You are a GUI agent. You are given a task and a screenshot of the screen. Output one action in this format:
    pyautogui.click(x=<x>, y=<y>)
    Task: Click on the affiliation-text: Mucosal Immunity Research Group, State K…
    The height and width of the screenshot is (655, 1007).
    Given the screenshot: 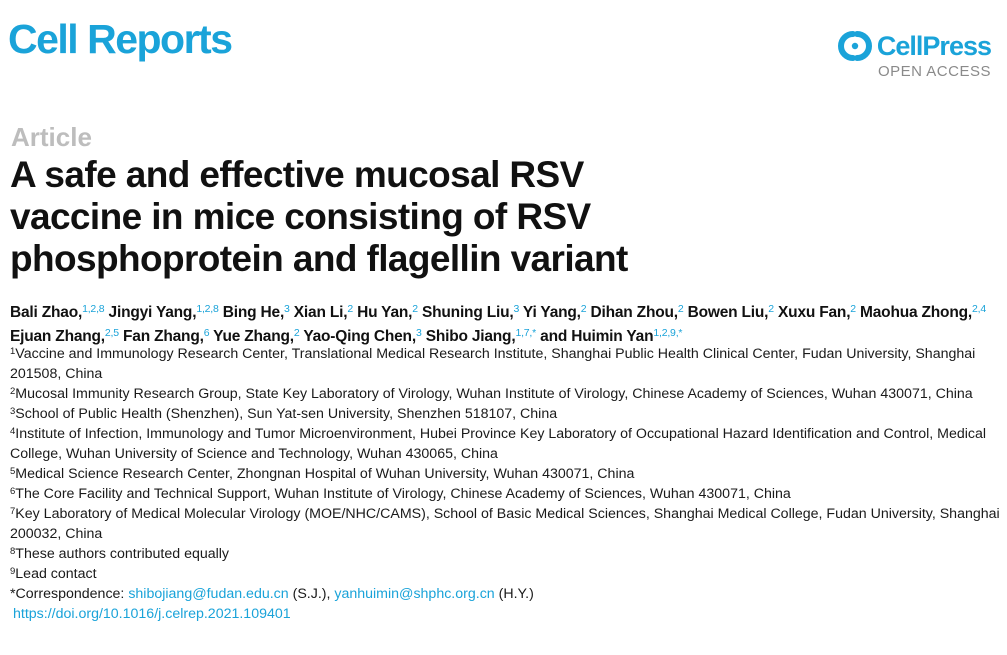 What is the action you would take?
    pyautogui.click(x=494, y=394)
    